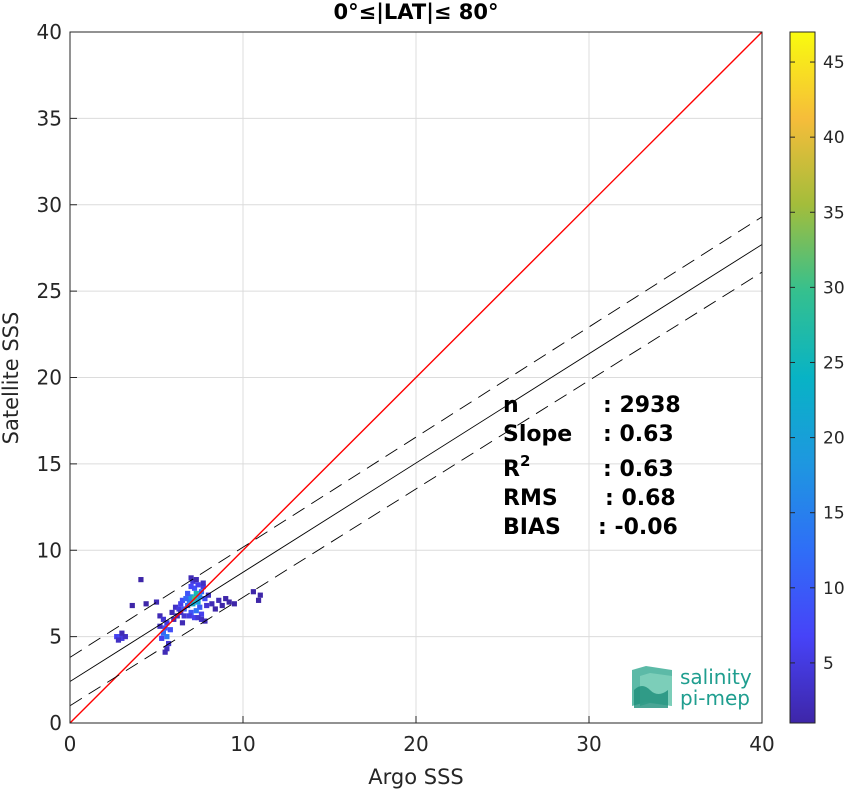 The width and height of the screenshot is (851, 790). Describe the element at coordinates (716, 677) in the screenshot. I see `logo-text-salinity: salinity` at that location.